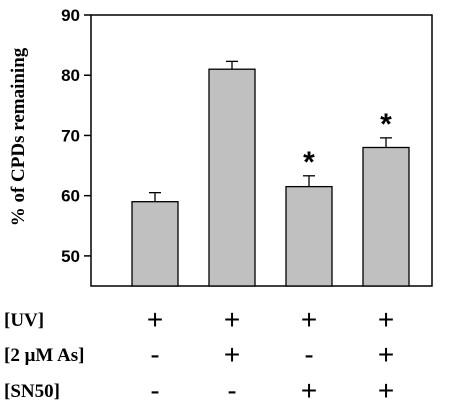  I want to click on significance-asterisk-4: *, so click(386, 124).